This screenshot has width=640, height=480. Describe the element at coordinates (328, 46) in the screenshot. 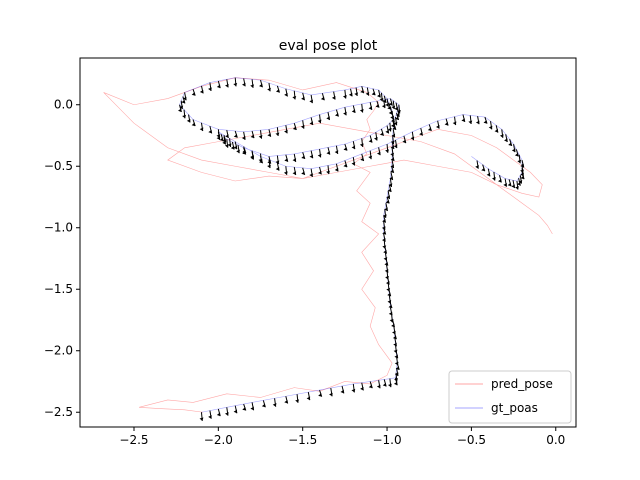

I see `chart-title: eval pose plot` at that location.